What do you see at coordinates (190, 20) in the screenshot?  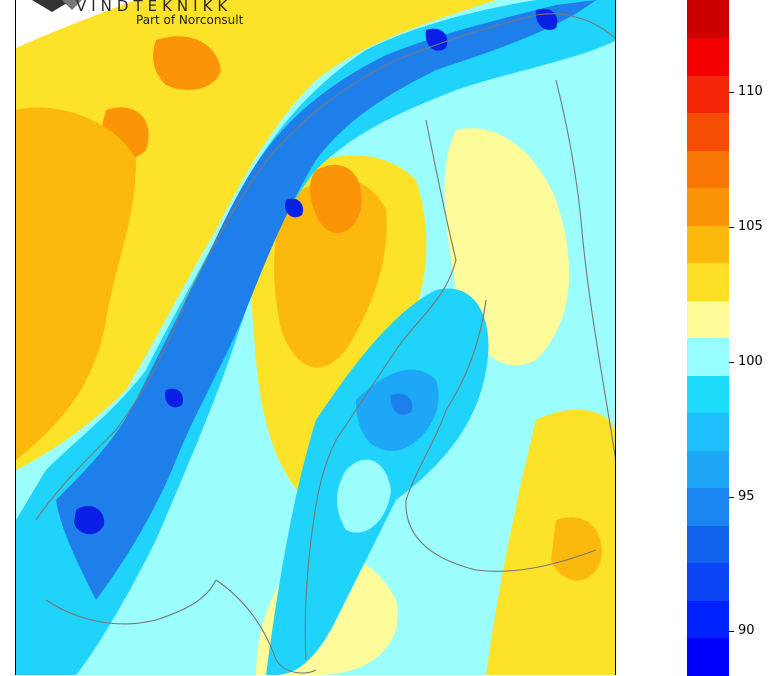 I see `logo-subtitle: Part of Norconsult` at bounding box center [190, 20].